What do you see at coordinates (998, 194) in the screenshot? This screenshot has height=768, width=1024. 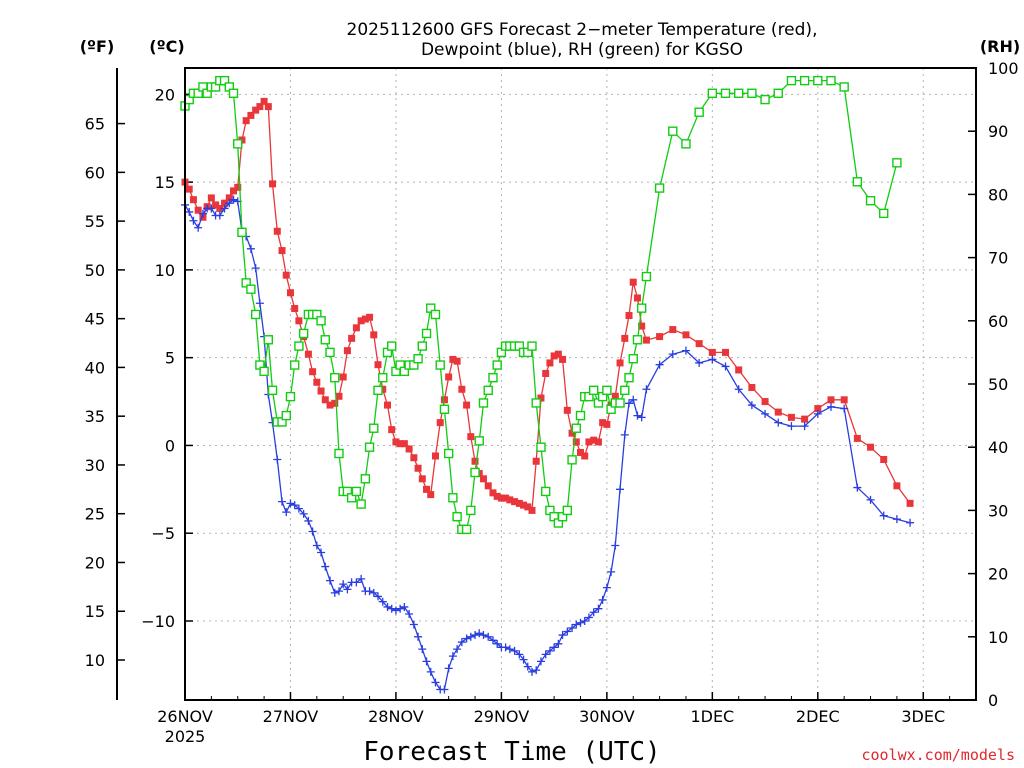 I see `rh-tick-label: 80` at bounding box center [998, 194].